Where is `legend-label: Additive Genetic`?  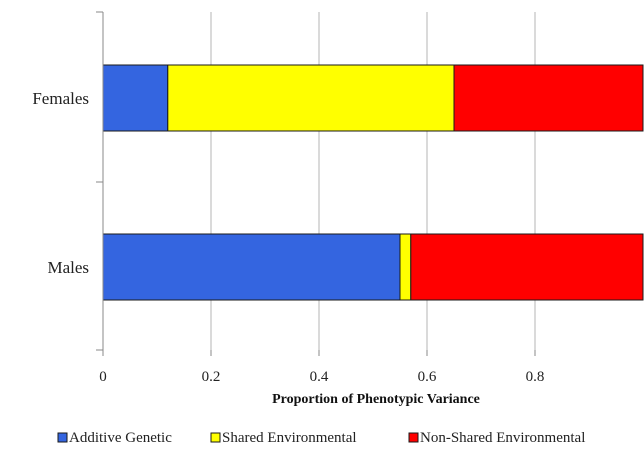
legend-label: Additive Genetic is located at coordinates (120, 438).